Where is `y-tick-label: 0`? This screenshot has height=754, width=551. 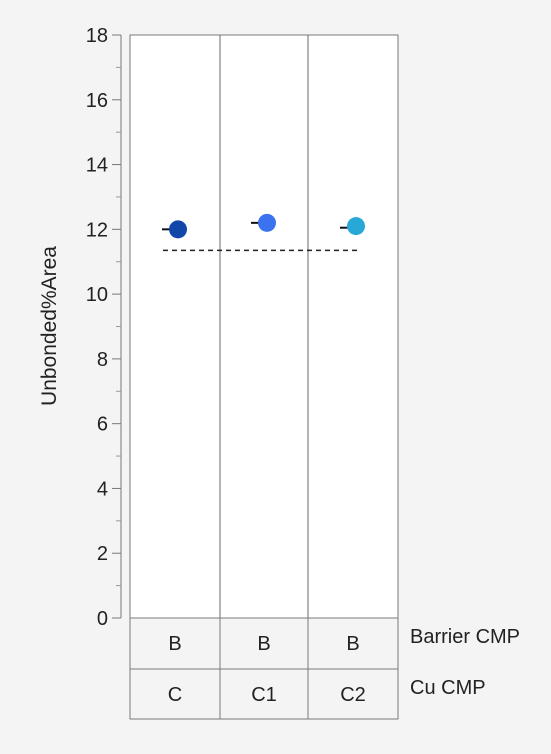 y-tick-label: 0 is located at coordinates (102, 619).